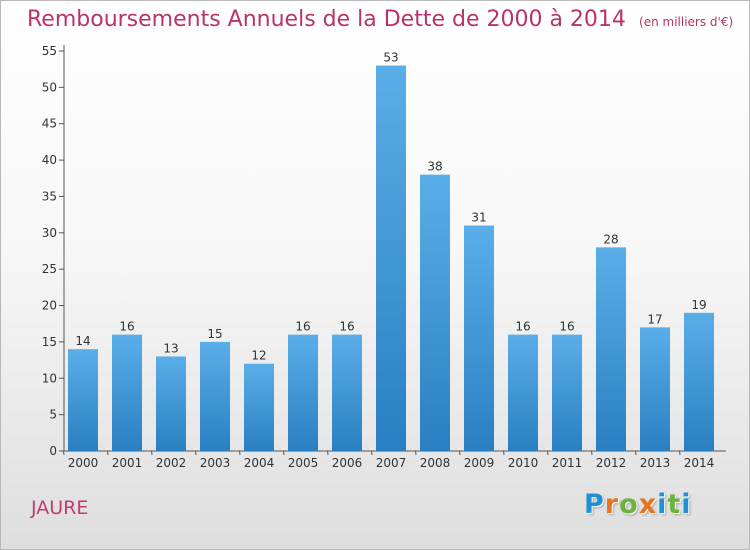  Describe the element at coordinates (698, 305) in the screenshot. I see `bar-value-label: 19` at that location.